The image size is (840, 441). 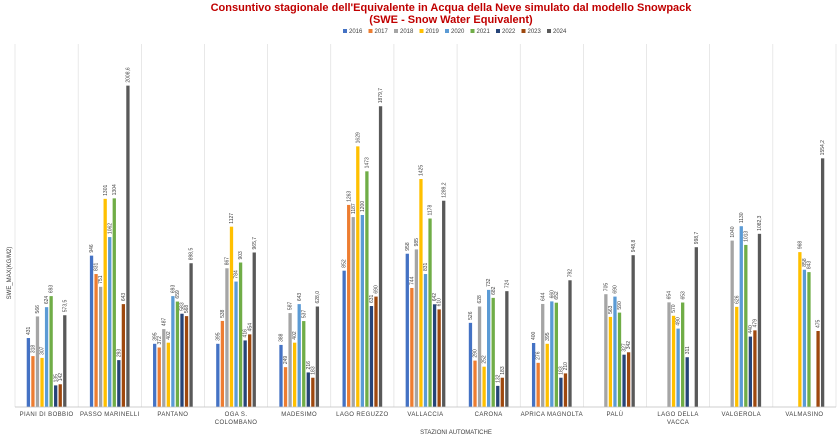 I want to click on x-tick-label: PASSO MARINELLI, so click(x=110, y=415).